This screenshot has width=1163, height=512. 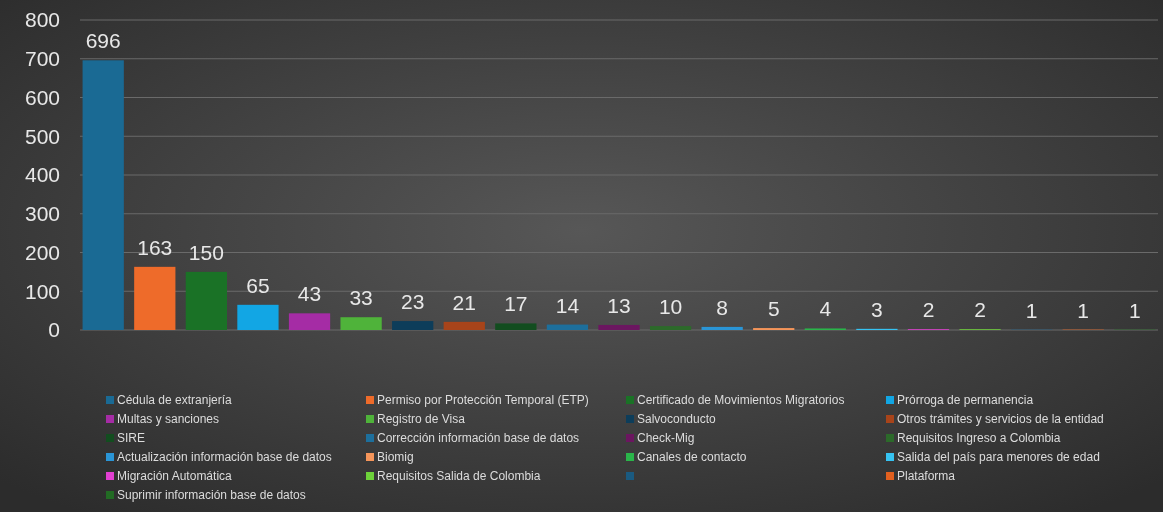 I want to click on data-label: 14, so click(x=567, y=305).